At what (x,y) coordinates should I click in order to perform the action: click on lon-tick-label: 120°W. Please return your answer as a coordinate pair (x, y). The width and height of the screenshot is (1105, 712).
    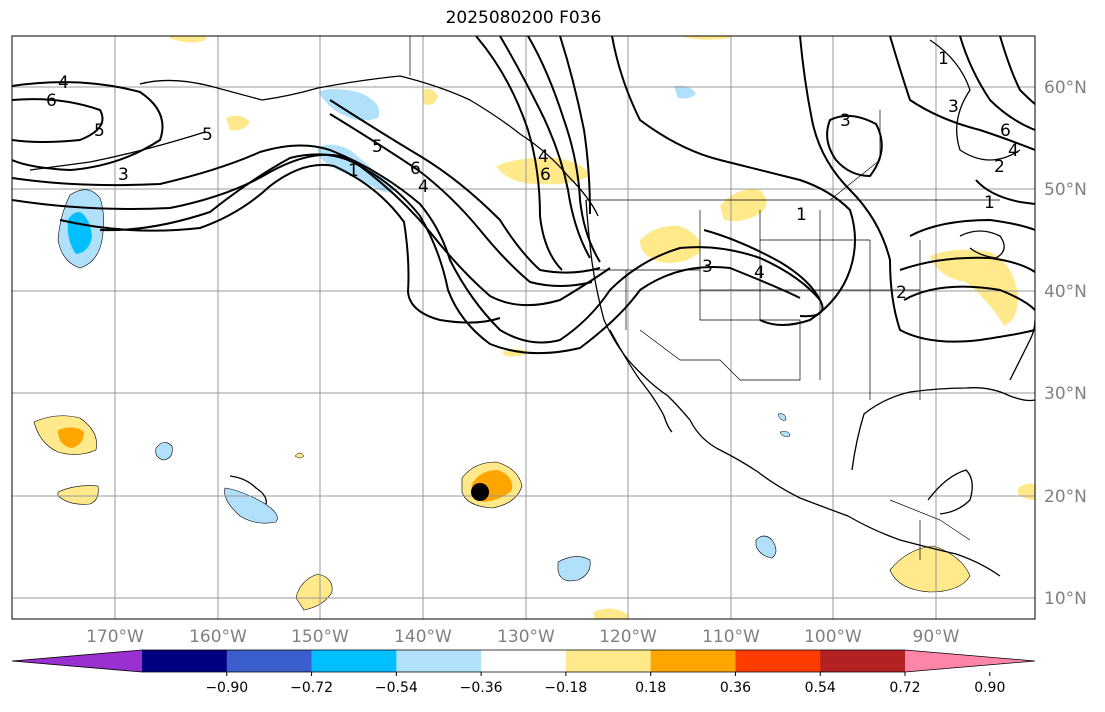
    Looking at the image, I should click on (628, 637).